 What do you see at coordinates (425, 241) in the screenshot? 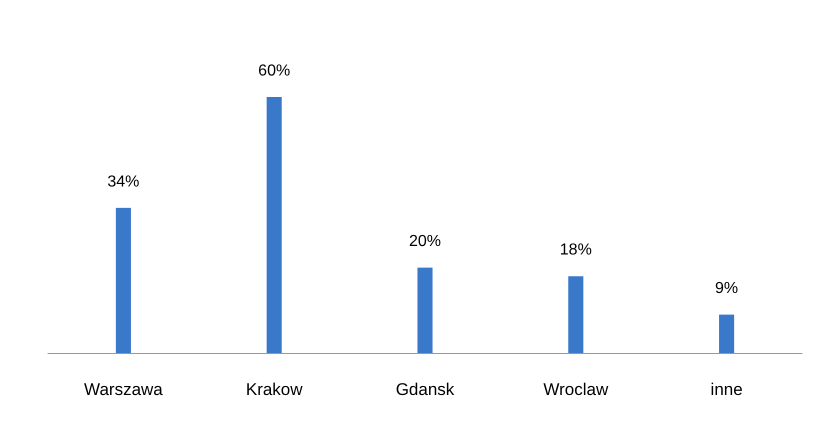
I see `data-label: 20%` at bounding box center [425, 241].